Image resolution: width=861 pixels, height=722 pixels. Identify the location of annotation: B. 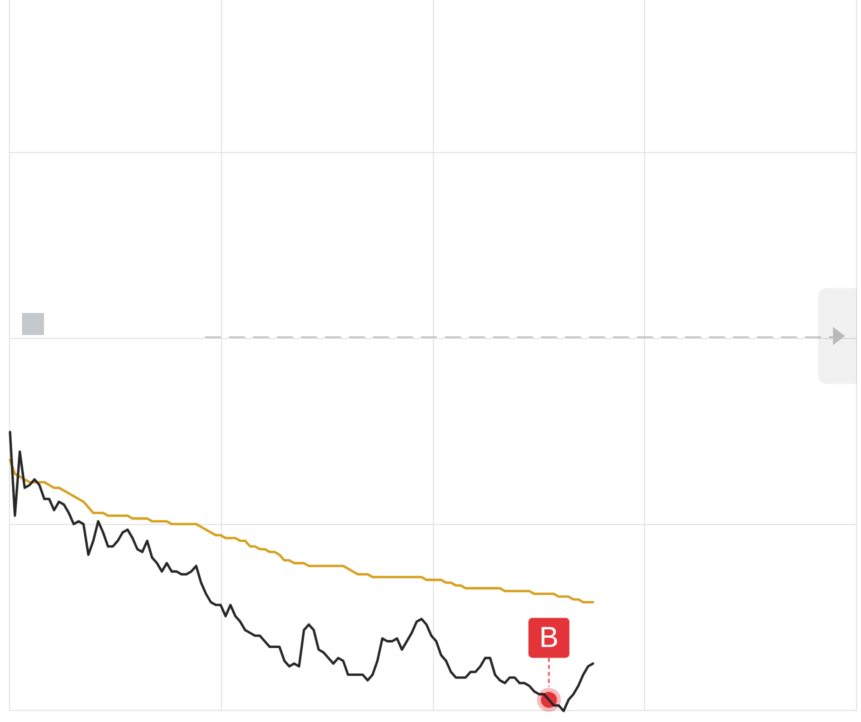
(549, 638).